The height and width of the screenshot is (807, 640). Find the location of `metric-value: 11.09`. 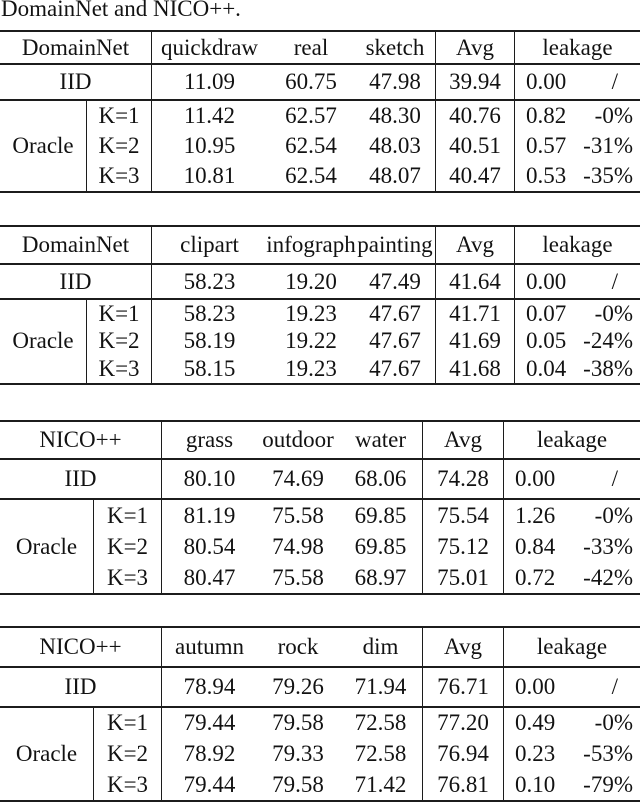

metric-value: 11.09 is located at coordinates (209, 81).